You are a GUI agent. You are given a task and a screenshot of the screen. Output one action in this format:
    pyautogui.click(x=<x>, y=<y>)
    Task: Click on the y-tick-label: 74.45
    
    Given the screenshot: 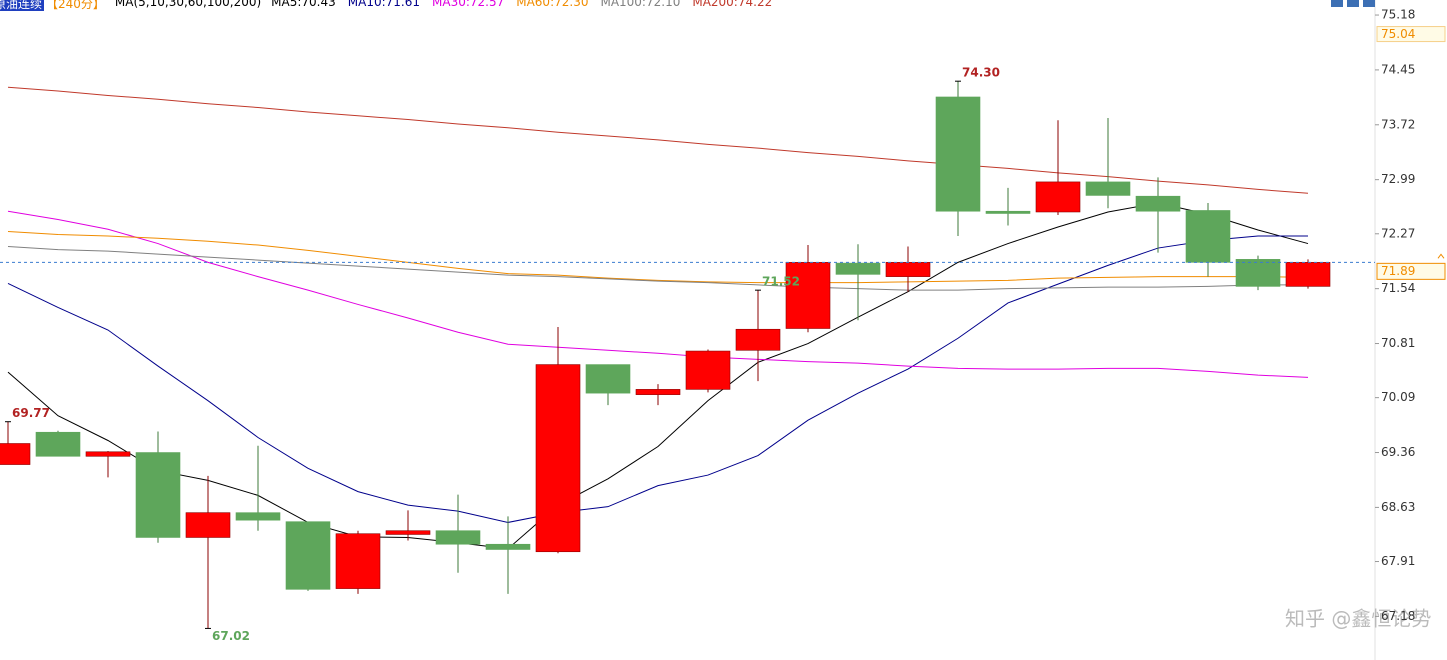 What is the action you would take?
    pyautogui.click(x=1398, y=69)
    